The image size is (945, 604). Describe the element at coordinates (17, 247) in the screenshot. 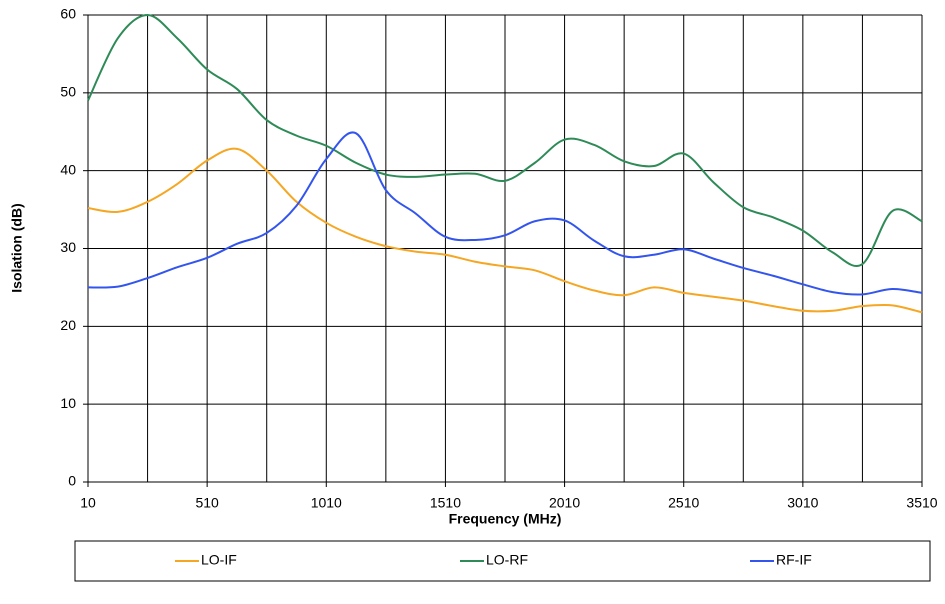

I see `y-axis-label: Isolation (dB)` at that location.